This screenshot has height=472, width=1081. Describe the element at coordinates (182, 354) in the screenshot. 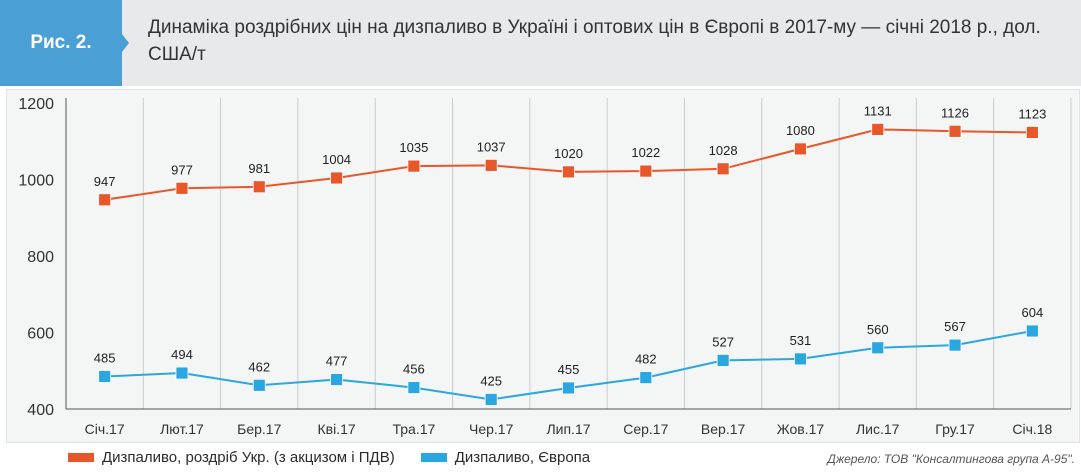

I see `data-label: 494` at that location.